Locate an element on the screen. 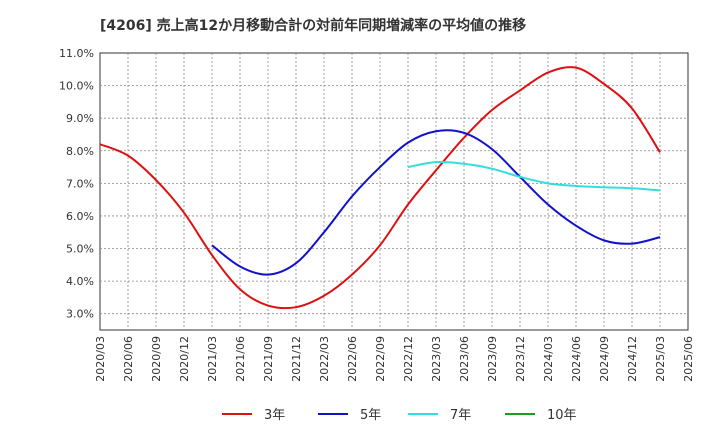 The width and height of the screenshot is (720, 440). x-tick-label: 2025/06 is located at coordinates (688, 359).